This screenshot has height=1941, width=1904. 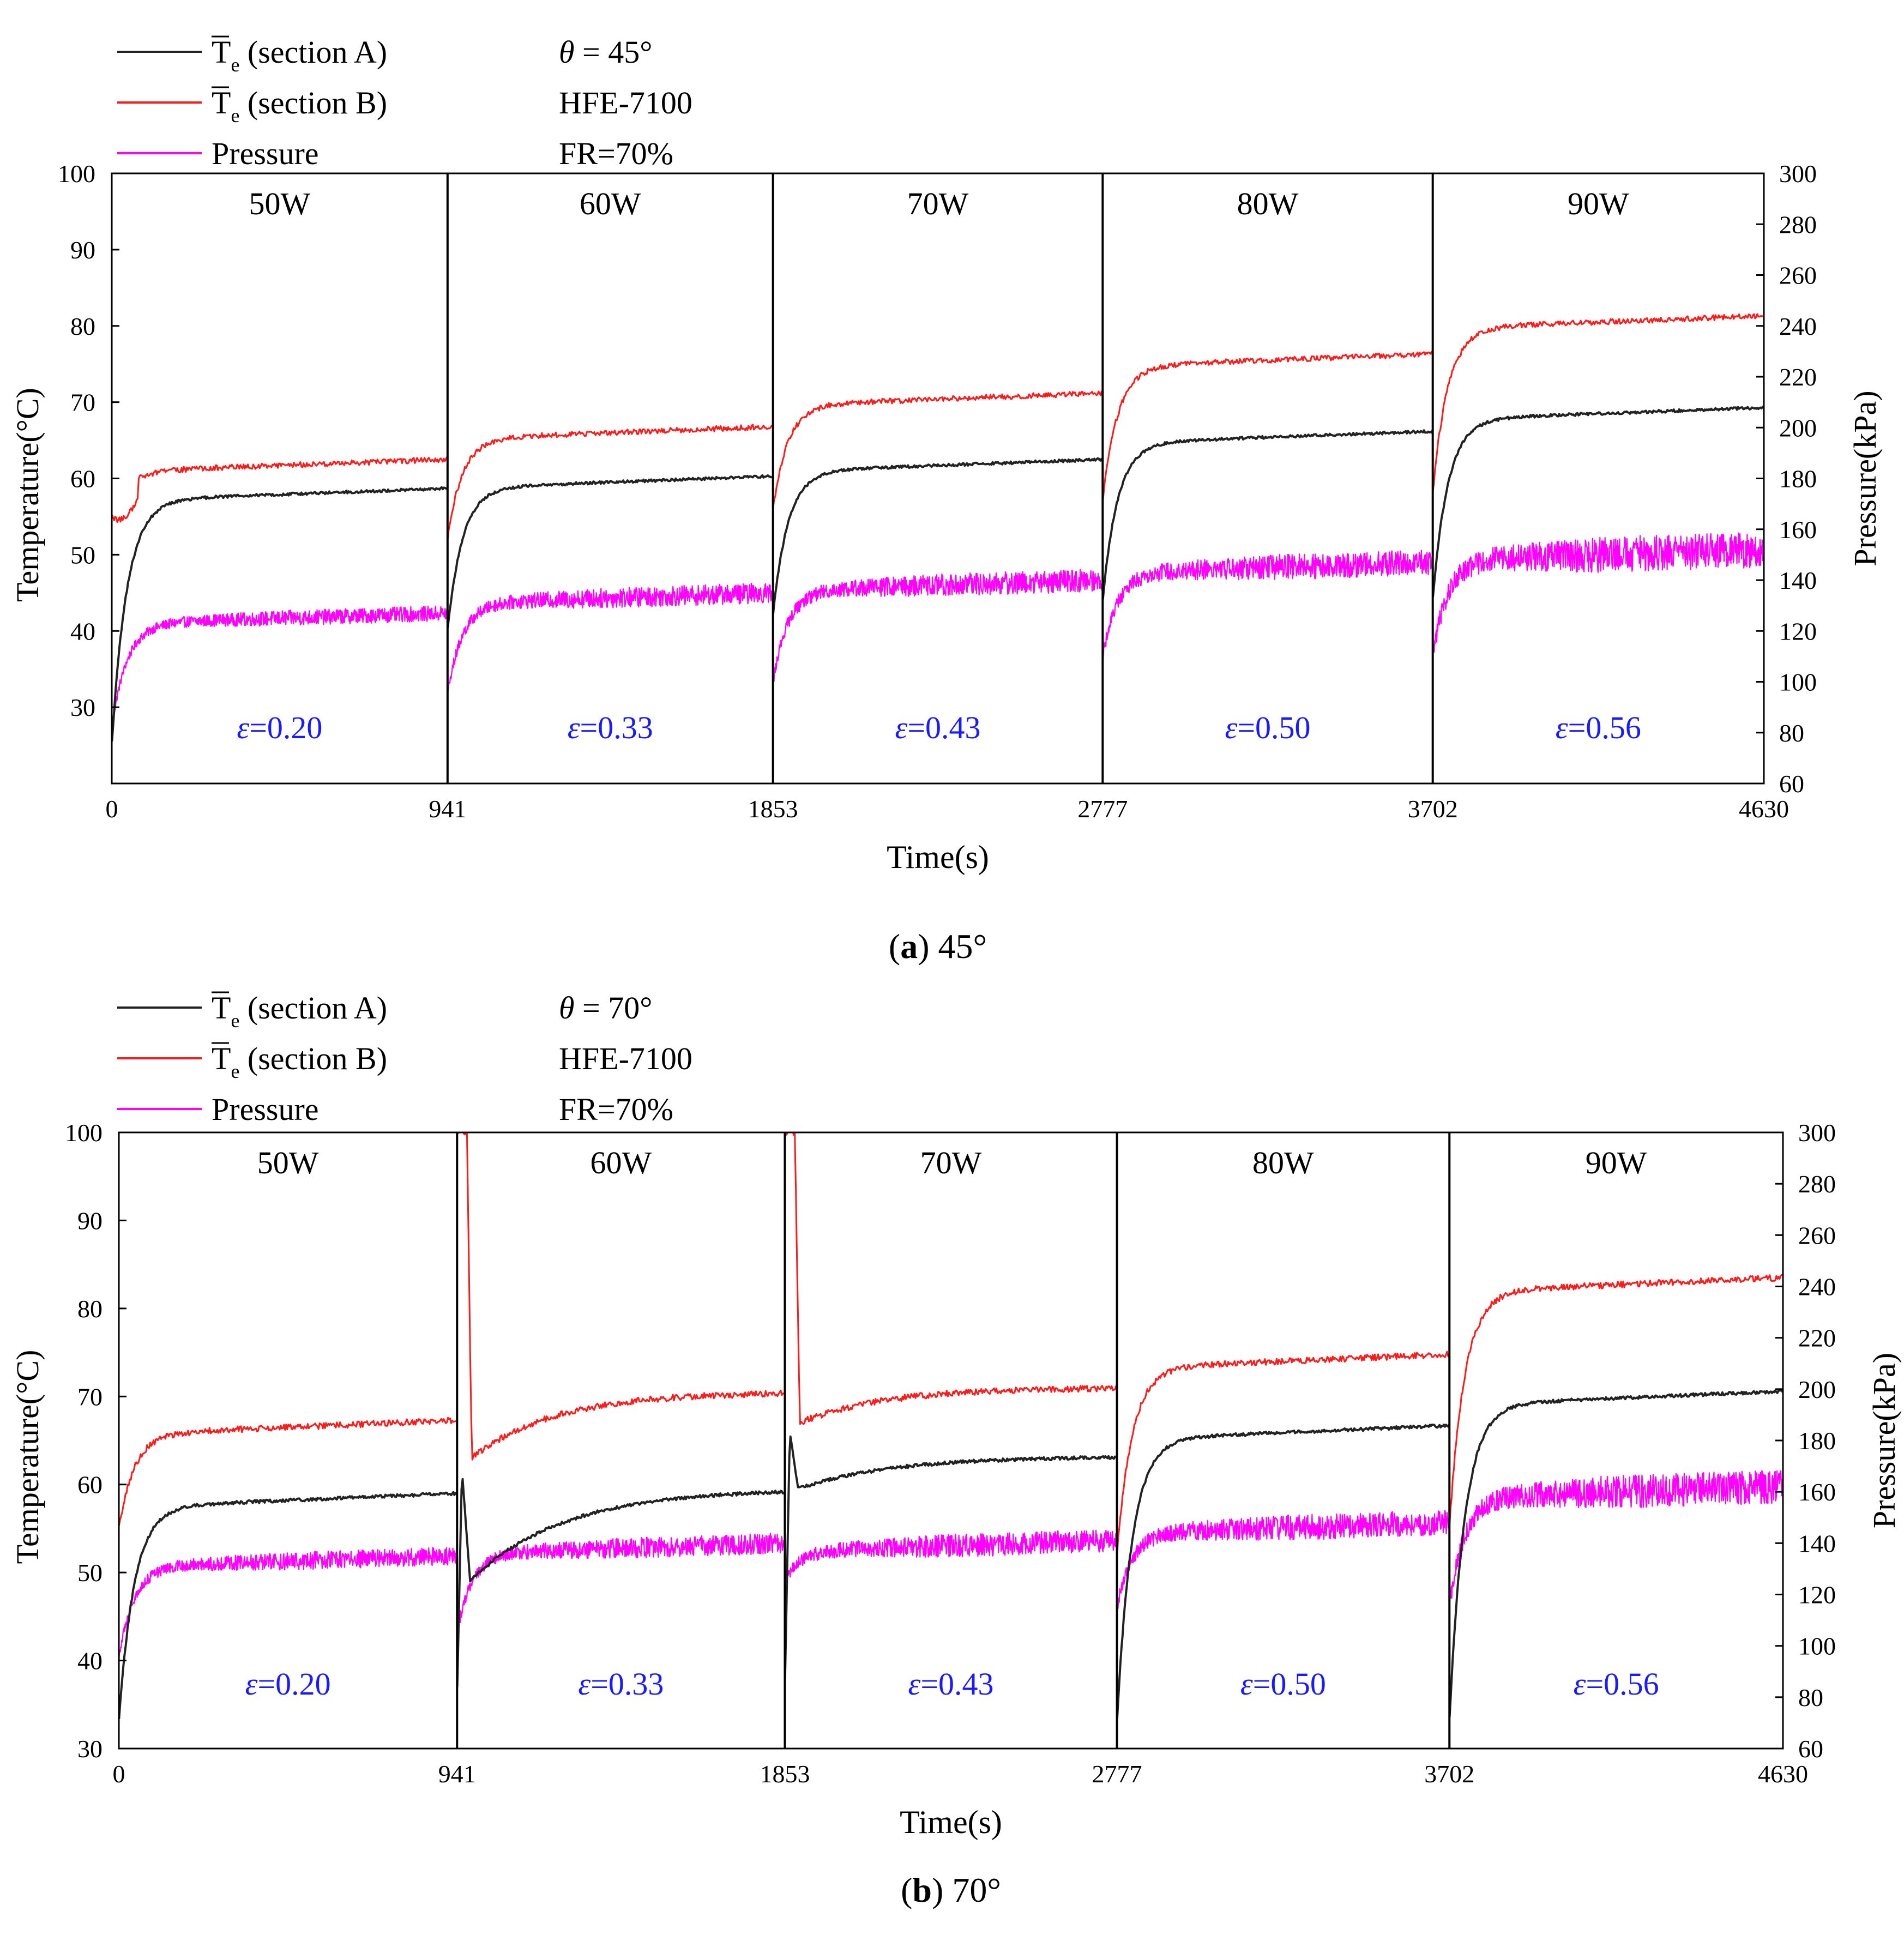 What do you see at coordinates (288, 1684) in the screenshot?
I see `effectiveness-label: ε=0.20` at bounding box center [288, 1684].